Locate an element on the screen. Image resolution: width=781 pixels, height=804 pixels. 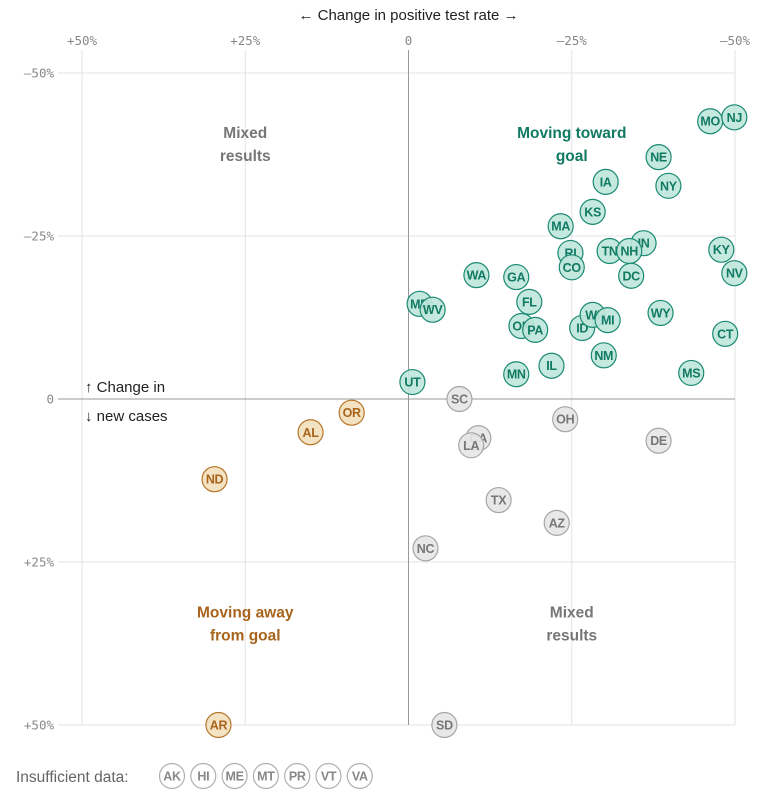
state-point-ne: NE is located at coordinates (658, 157).